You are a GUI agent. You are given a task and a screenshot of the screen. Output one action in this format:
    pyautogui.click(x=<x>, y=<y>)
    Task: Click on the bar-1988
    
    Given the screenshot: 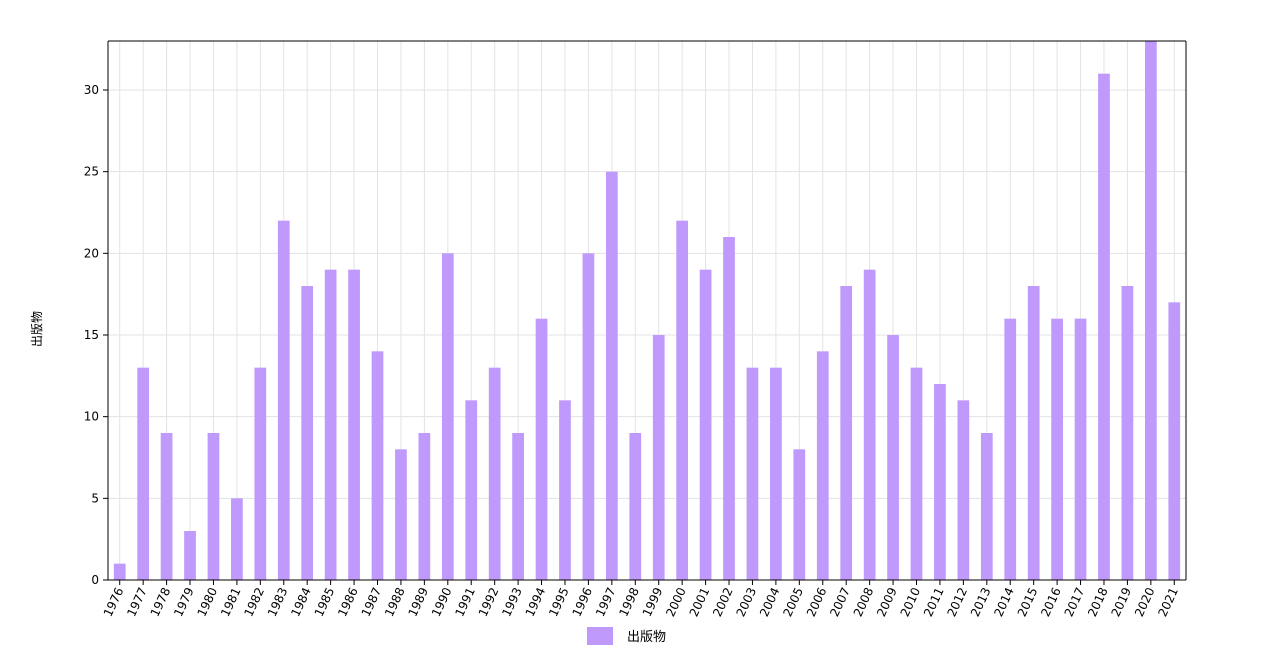 What is the action you would take?
    pyautogui.click(x=401, y=514)
    